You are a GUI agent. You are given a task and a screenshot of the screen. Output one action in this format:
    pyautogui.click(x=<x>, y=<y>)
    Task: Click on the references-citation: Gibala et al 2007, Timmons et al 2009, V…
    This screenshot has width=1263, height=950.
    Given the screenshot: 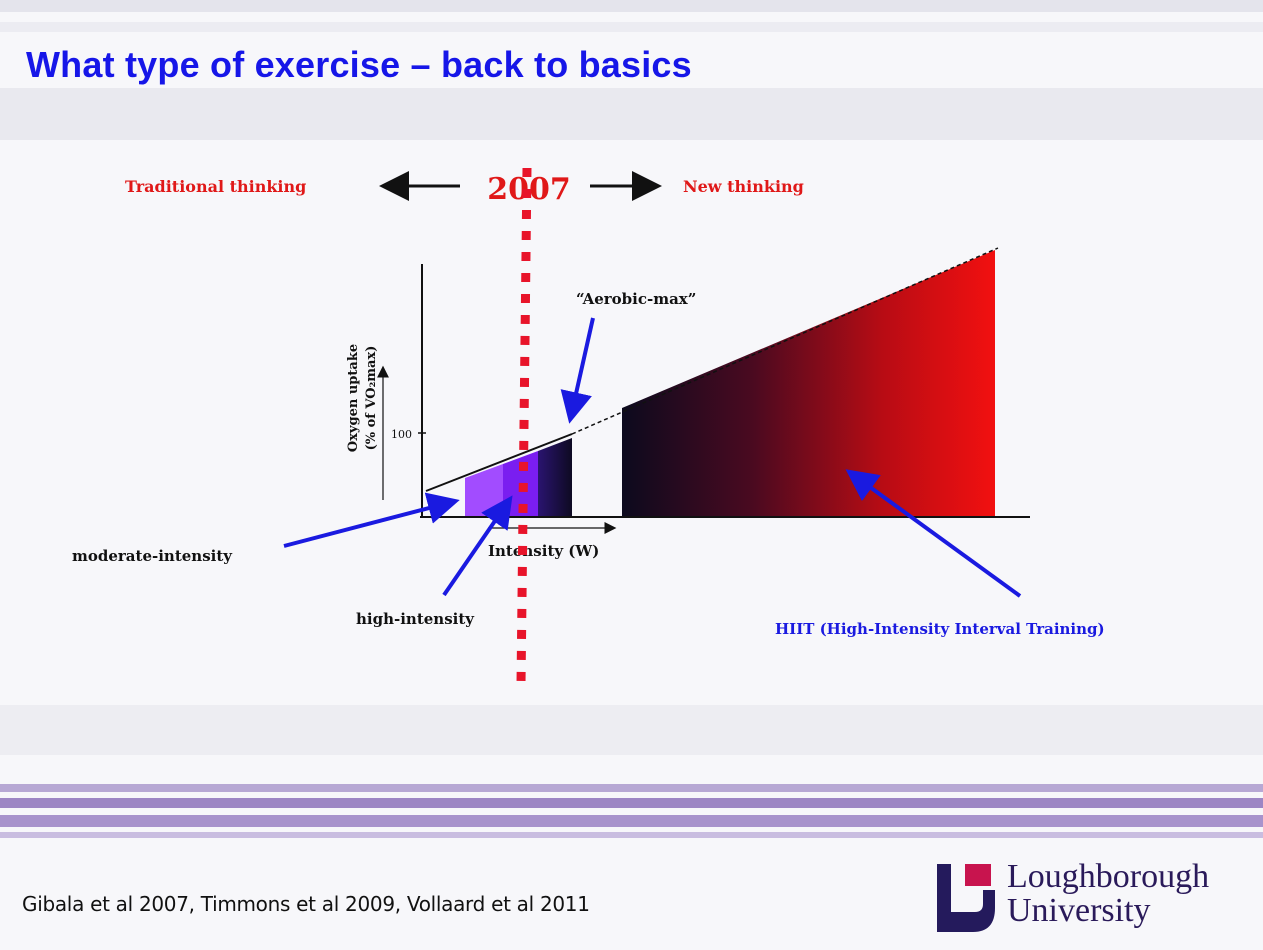 What is the action you would take?
    pyautogui.click(x=306, y=904)
    